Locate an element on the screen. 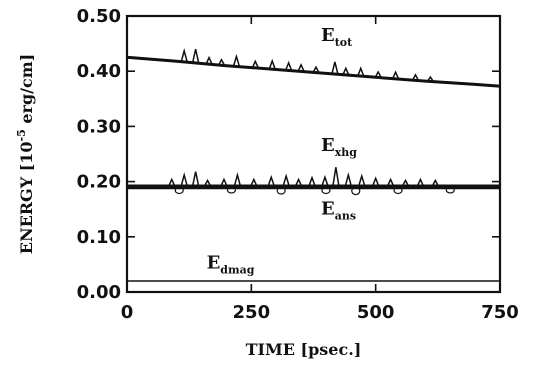 The width and height of the screenshot is (539, 373). y-tick-label: 0.00 is located at coordinates (99, 292).